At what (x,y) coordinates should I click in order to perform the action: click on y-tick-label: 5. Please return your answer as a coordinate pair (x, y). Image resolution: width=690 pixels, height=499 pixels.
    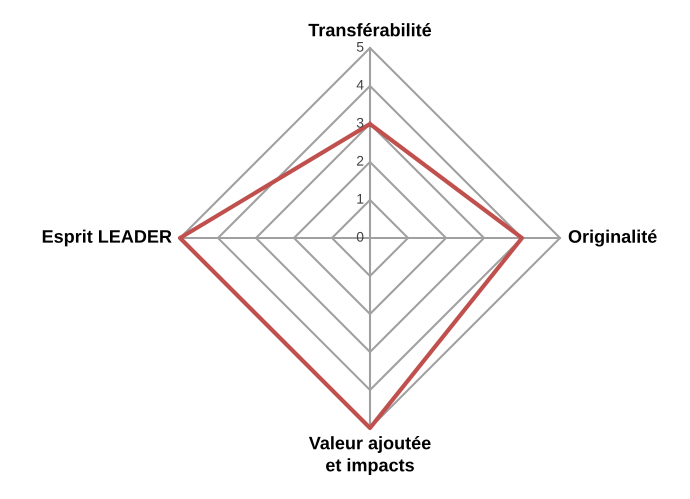
    Looking at the image, I should click on (360, 47).